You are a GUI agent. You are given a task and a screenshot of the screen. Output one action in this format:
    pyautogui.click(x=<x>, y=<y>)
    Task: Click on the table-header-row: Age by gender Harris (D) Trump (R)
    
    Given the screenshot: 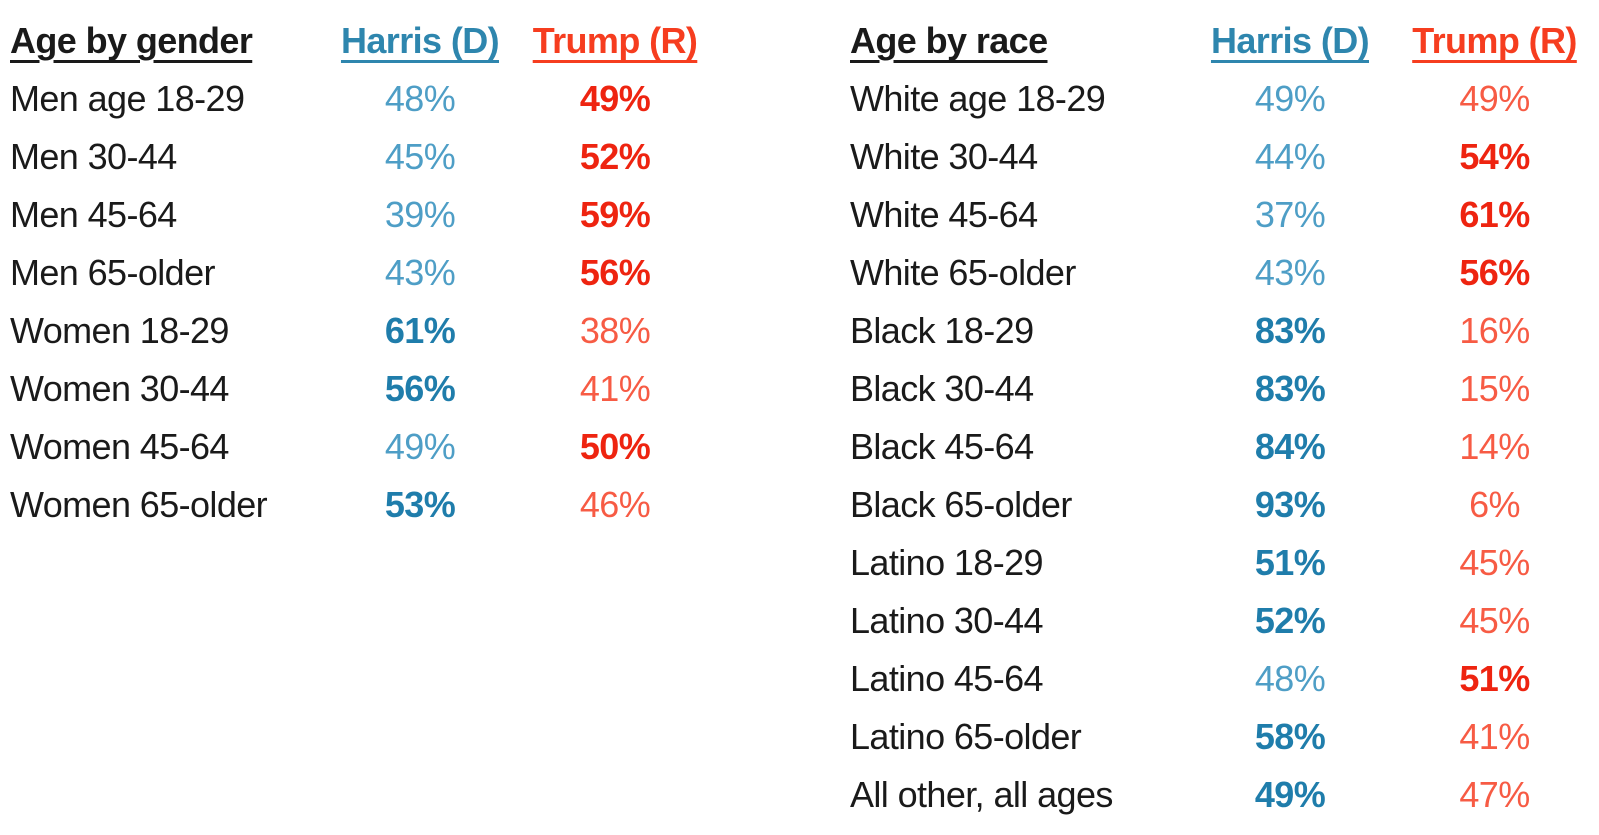 What is the action you would take?
    pyautogui.click(x=365, y=41)
    